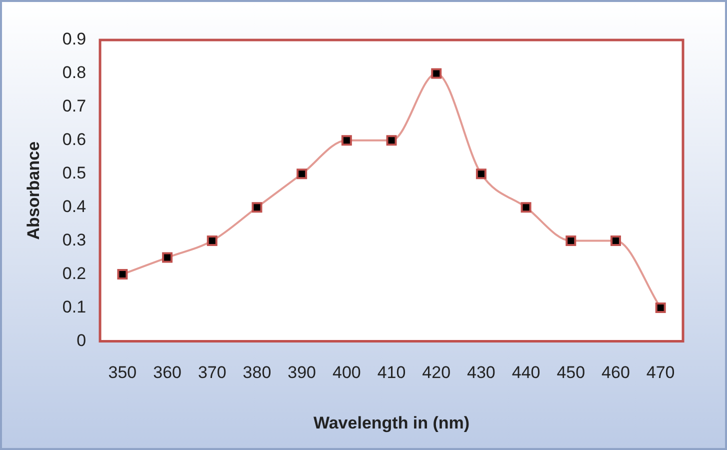 The image size is (727, 450). What do you see at coordinates (481, 372) in the screenshot?
I see `x-tick-label: 430` at bounding box center [481, 372].